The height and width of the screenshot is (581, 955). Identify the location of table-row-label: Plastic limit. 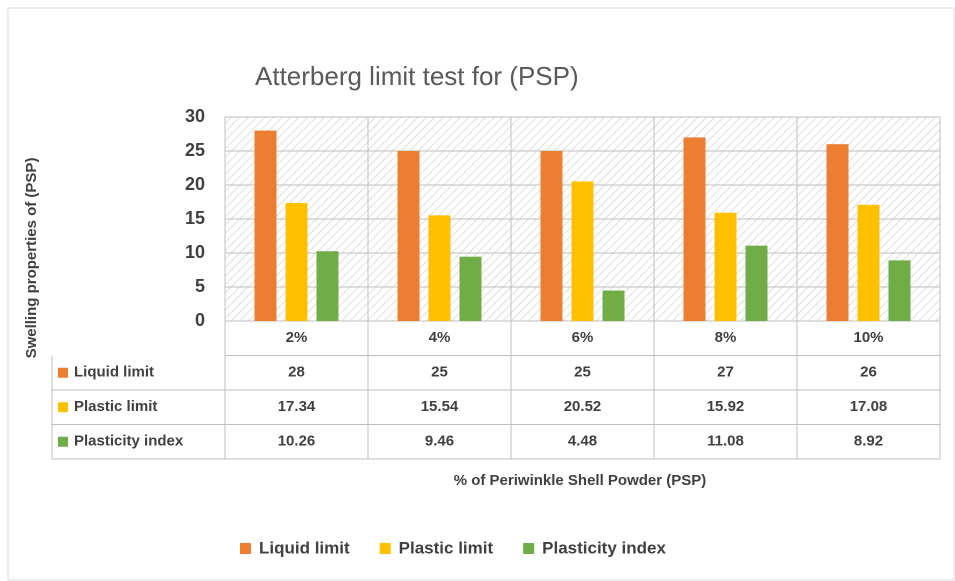
(115, 406).